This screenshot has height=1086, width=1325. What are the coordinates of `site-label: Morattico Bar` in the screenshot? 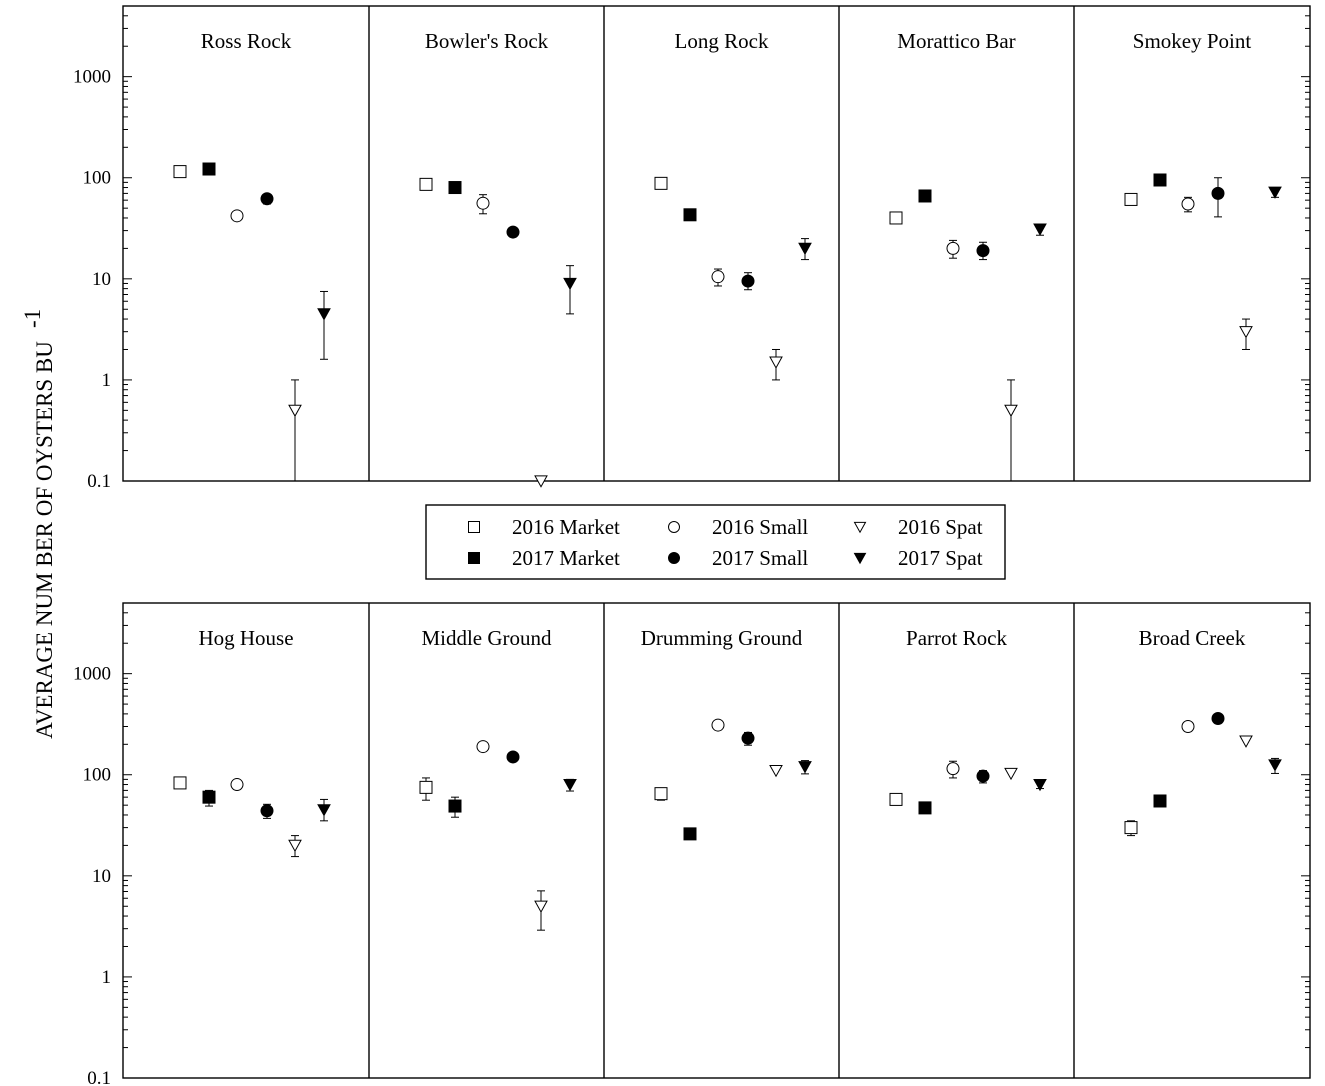 It's located at (956, 41).